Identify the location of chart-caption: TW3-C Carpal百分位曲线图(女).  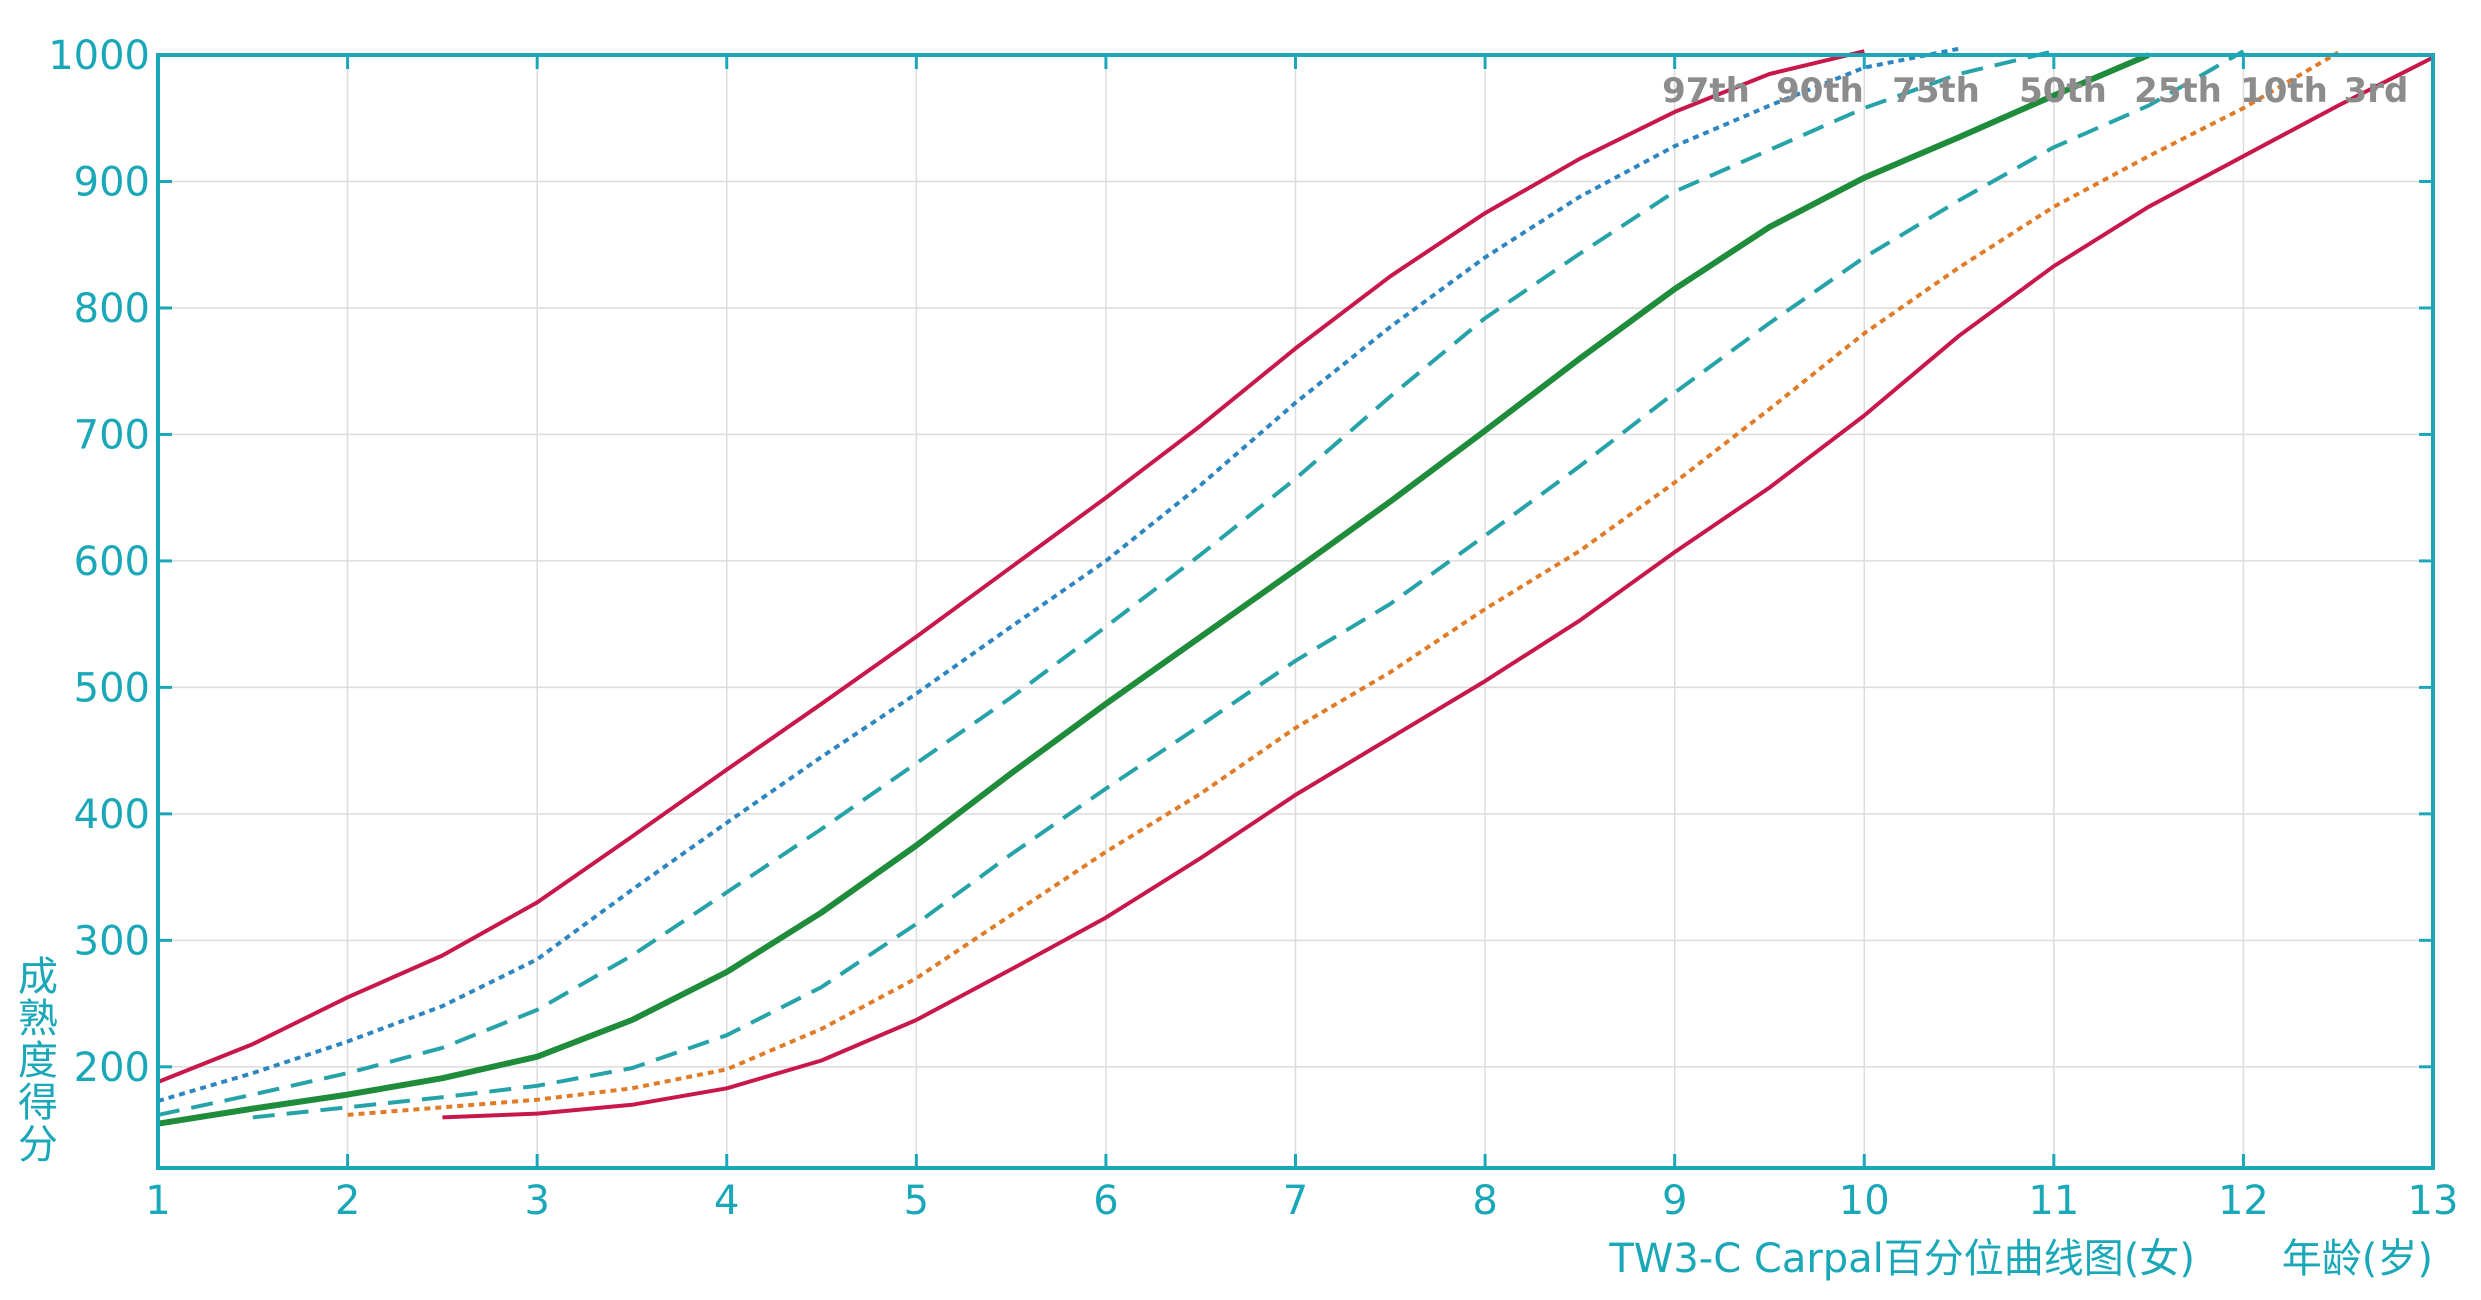
(1901, 1259).